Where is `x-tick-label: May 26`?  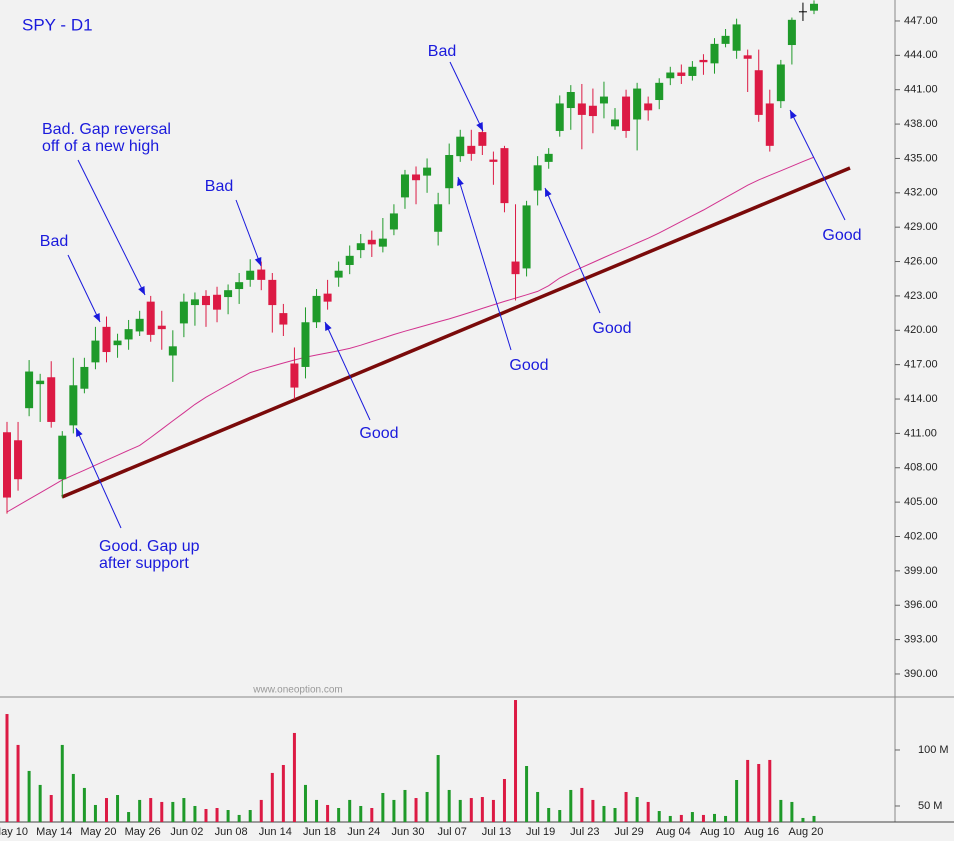
x-tick-label: May 26 is located at coordinates (143, 832).